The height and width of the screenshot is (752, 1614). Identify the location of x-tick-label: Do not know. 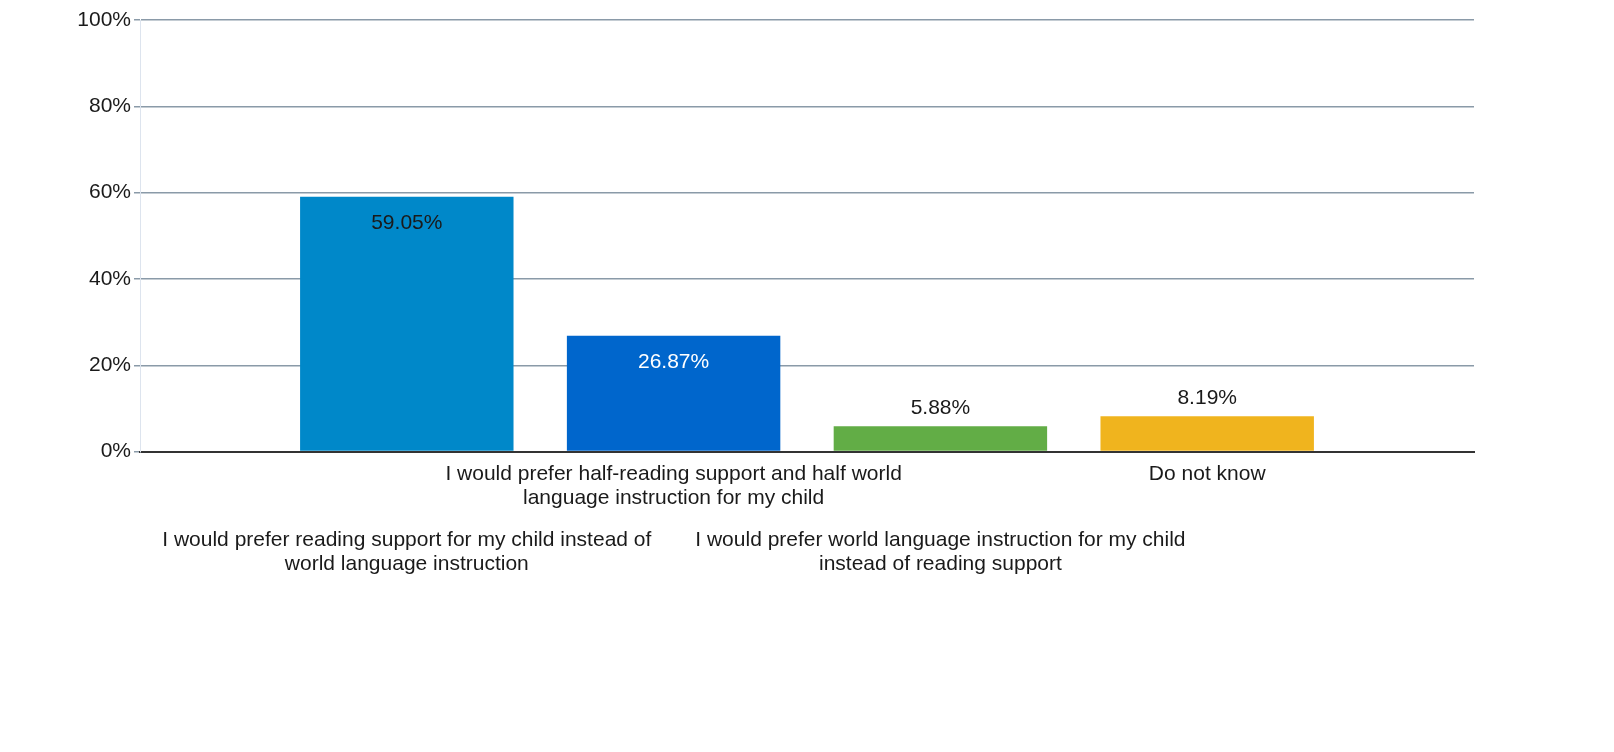
(1207, 472).